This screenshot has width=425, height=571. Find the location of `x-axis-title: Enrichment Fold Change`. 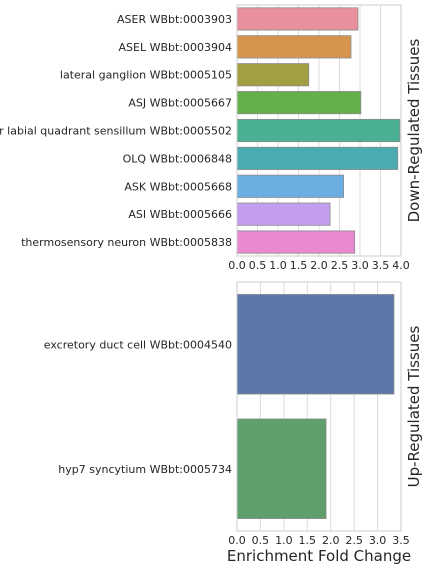

x-axis-title: Enrichment Fold Change is located at coordinates (319, 556).